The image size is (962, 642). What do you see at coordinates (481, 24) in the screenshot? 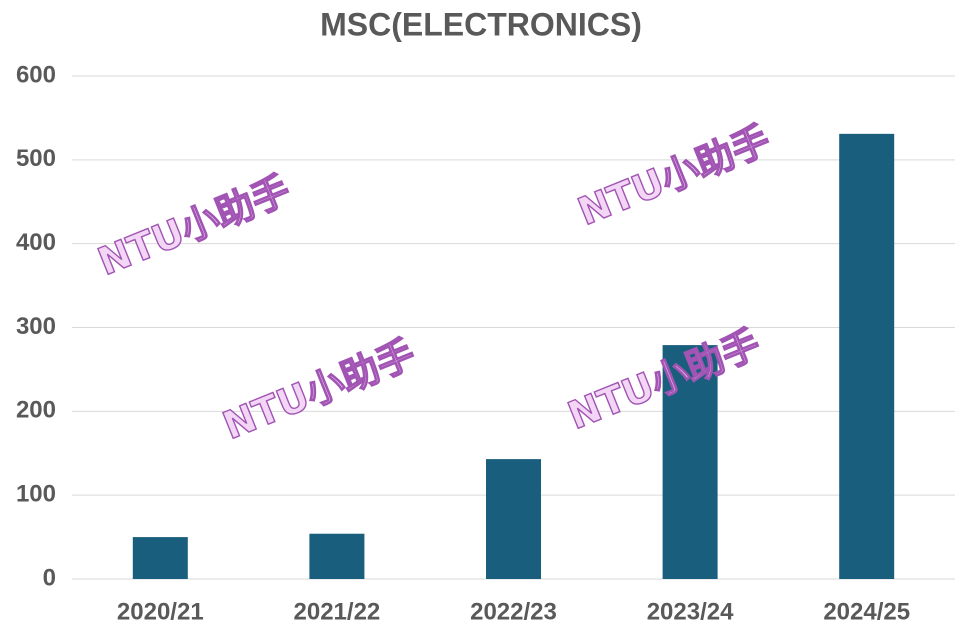
I see `chart-title: MSC(ELECTRONICS)` at bounding box center [481, 24].